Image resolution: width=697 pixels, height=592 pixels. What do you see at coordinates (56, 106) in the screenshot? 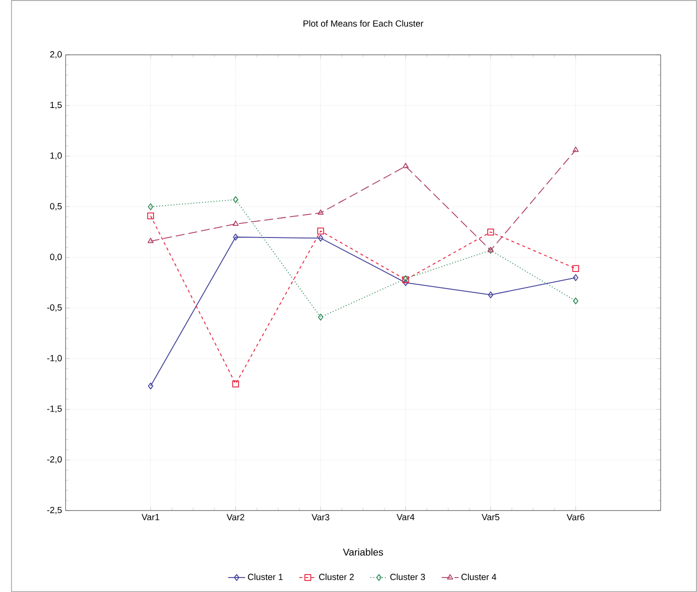
I see `y-tick-label: 1,5` at bounding box center [56, 106].